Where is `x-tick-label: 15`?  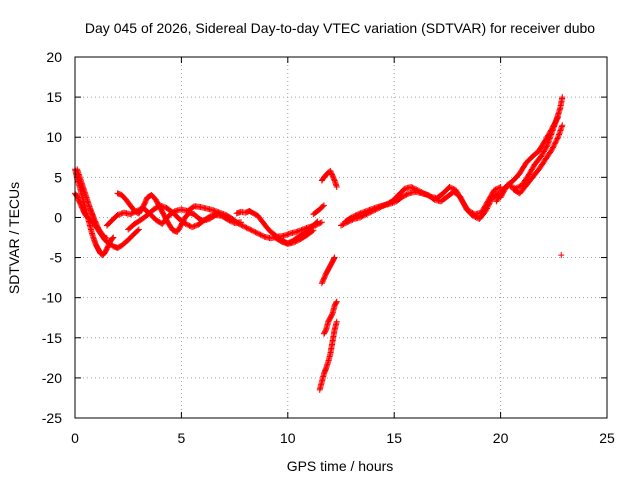 x-tick-label: 15 is located at coordinates (394, 438).